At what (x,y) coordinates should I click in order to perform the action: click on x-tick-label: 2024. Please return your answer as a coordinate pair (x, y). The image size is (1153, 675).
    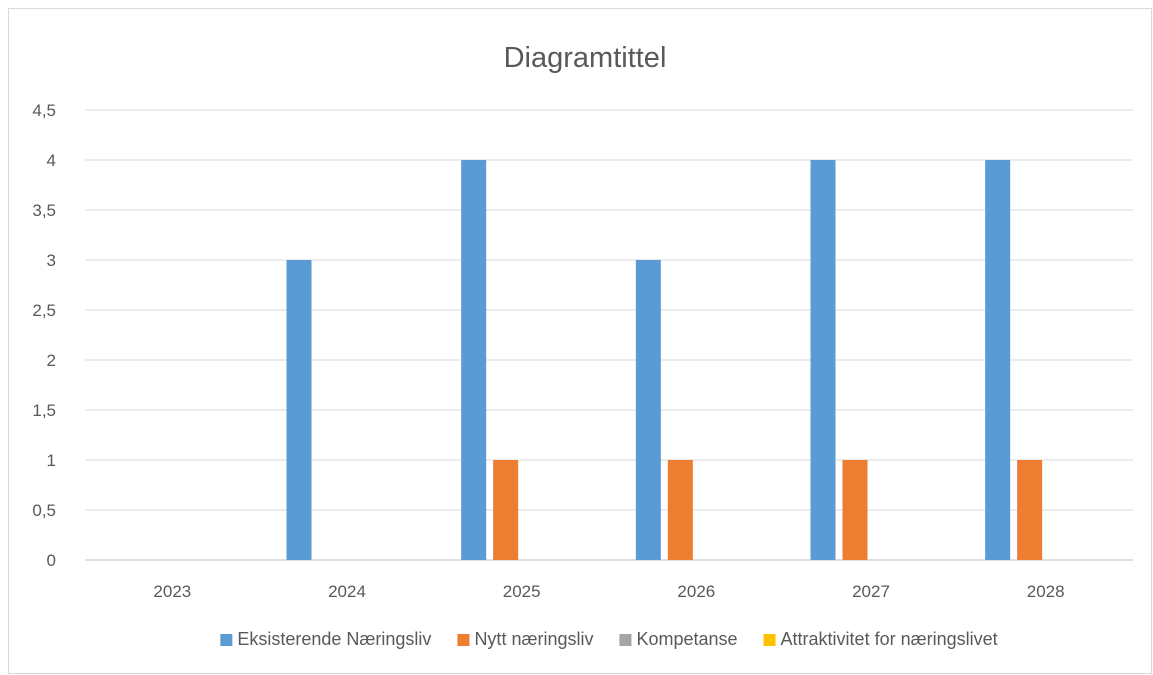
    Looking at the image, I should click on (347, 591).